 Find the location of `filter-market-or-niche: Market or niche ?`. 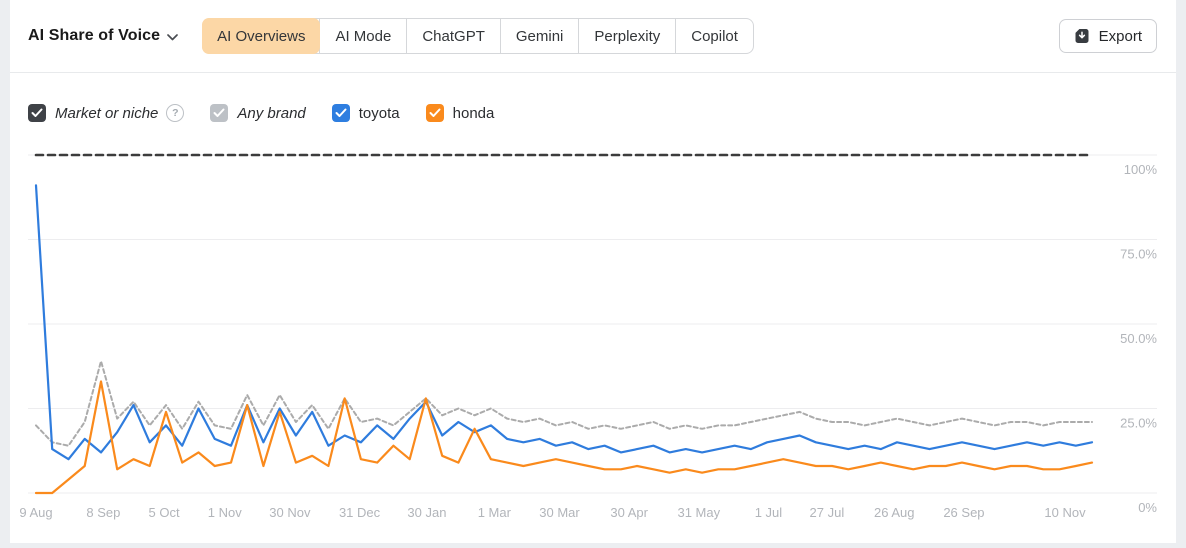

filter-market-or-niche: Market or niche ? is located at coordinates (106, 113).